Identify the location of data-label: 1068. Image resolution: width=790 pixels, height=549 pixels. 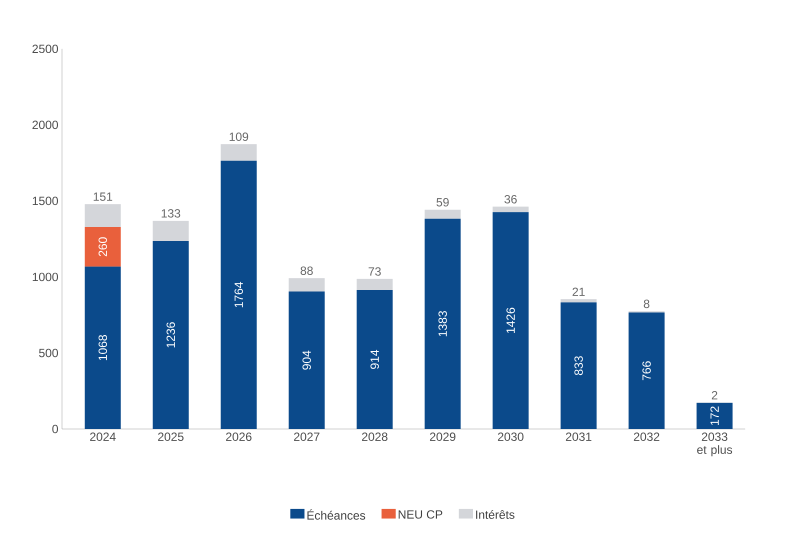
(103, 347).